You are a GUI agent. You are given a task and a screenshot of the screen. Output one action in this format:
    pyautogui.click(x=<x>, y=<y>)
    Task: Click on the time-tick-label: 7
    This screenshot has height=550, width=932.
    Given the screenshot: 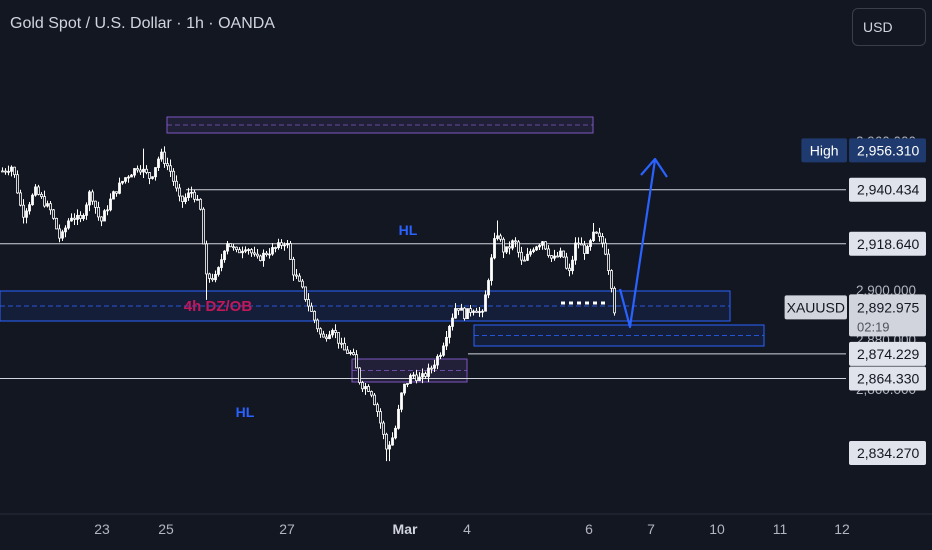 What is the action you would take?
    pyautogui.click(x=651, y=529)
    